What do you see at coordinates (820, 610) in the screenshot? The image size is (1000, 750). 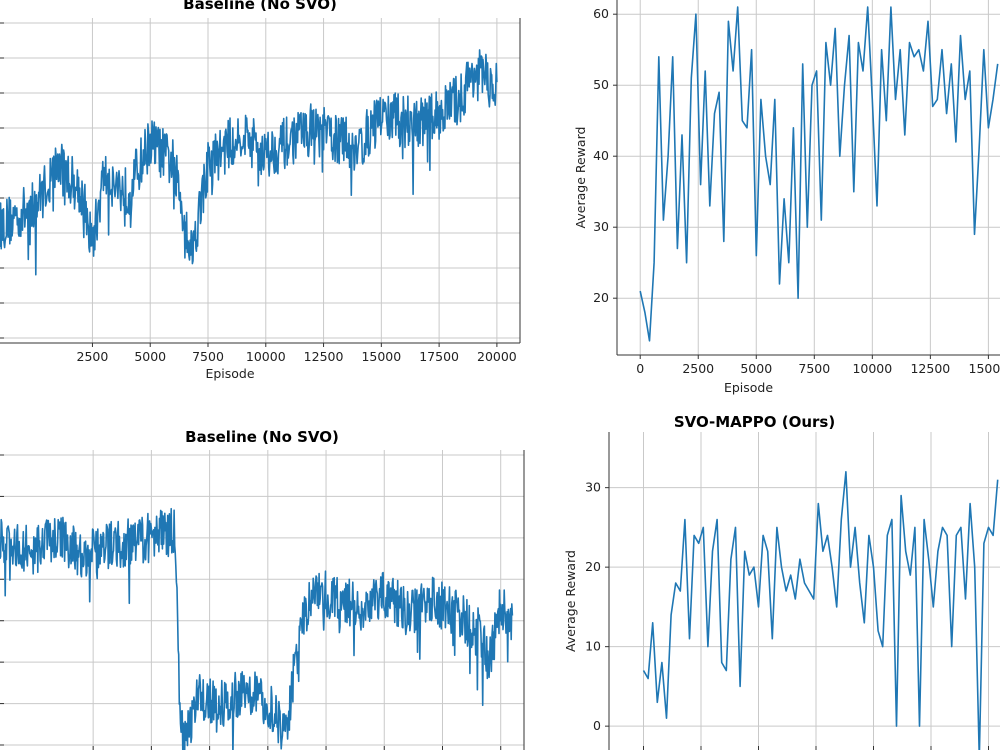 I see `series-line` at bounding box center [820, 610].